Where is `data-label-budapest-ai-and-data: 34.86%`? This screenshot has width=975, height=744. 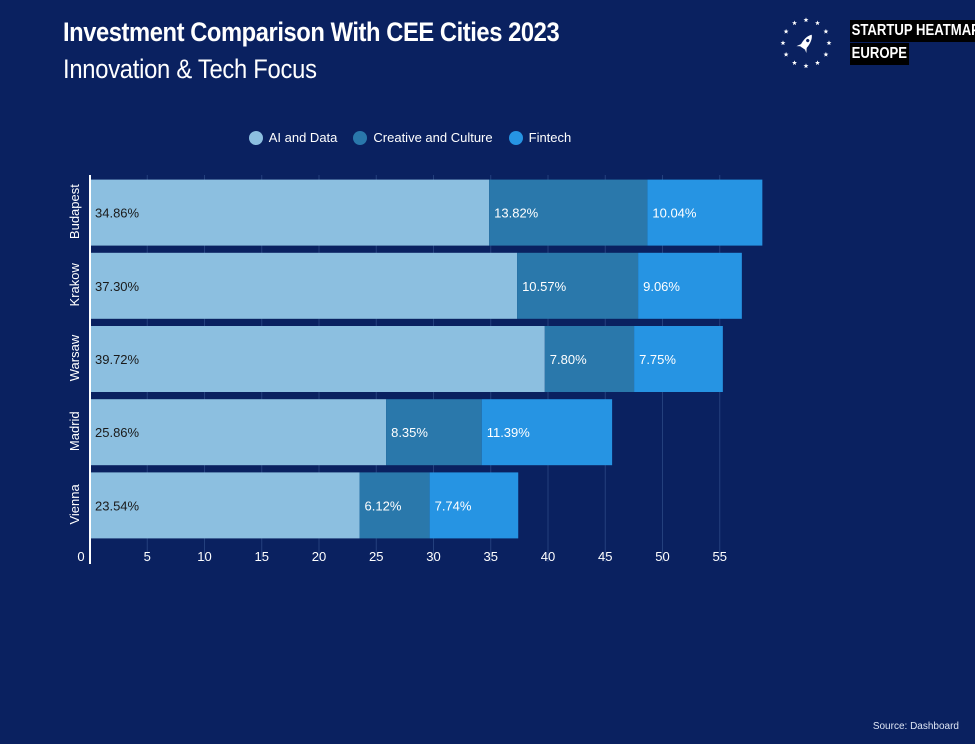 data-label-budapest-ai-and-data: 34.86% is located at coordinates (117, 213).